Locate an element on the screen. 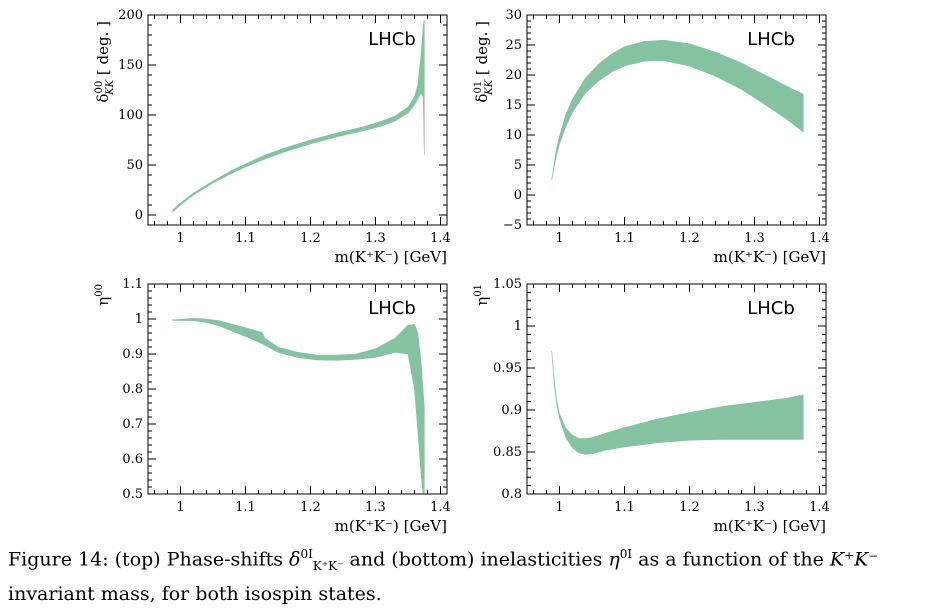 This screenshot has height=608, width=944. y-tick-label: 1.05 is located at coordinates (507, 284).